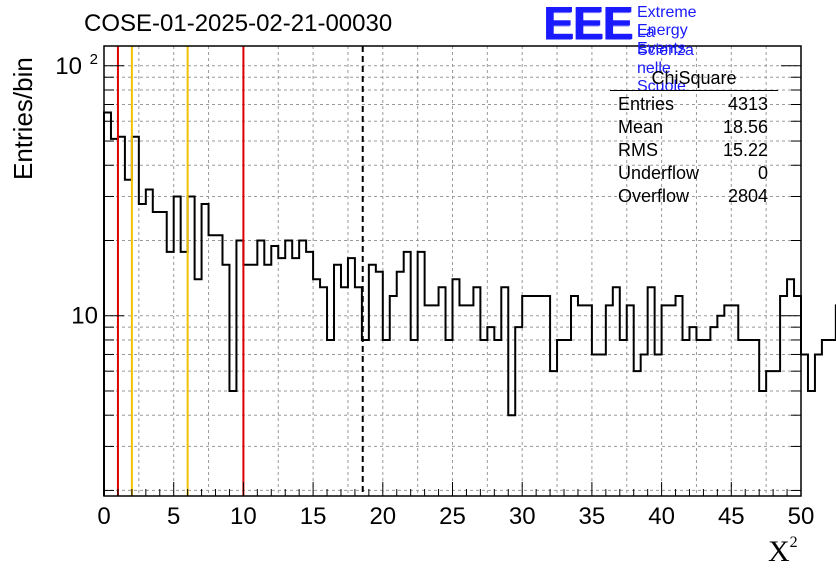 The width and height of the screenshot is (836, 572). I want to click on x-tick-label: 10, so click(243, 516).